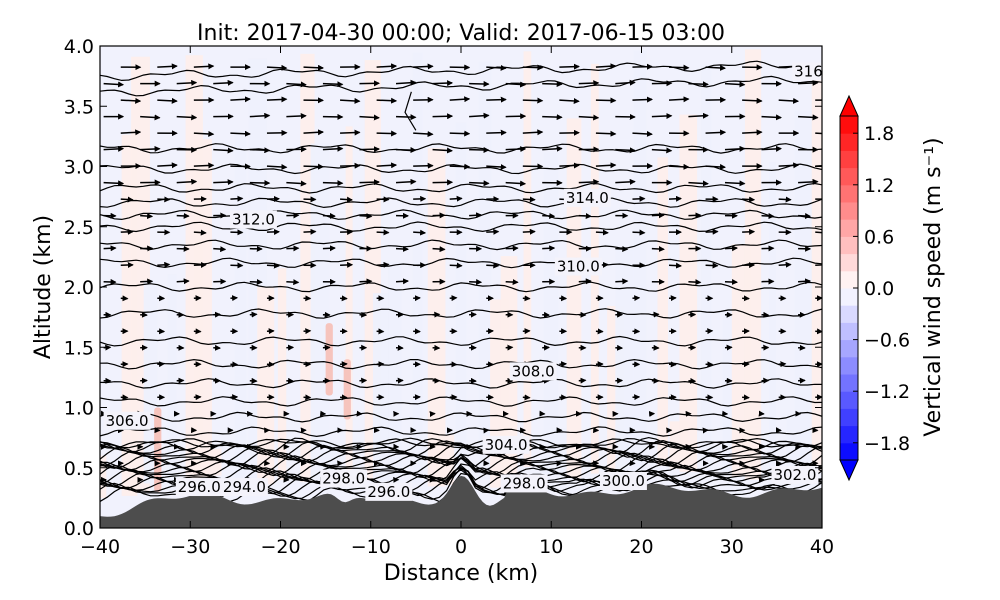 The height and width of the screenshot is (600, 1000). I want to click on contour-label: 312.0, so click(253, 220).